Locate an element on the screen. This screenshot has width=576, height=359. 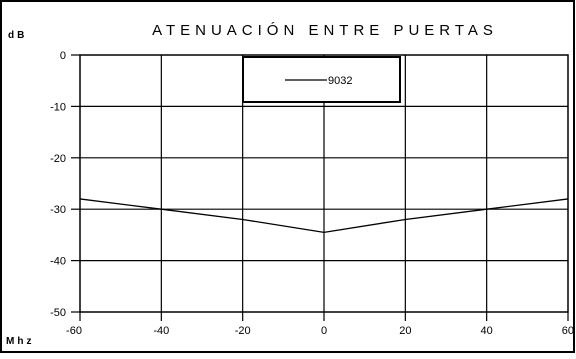
x-tick-label: -20 is located at coordinates (243, 331).